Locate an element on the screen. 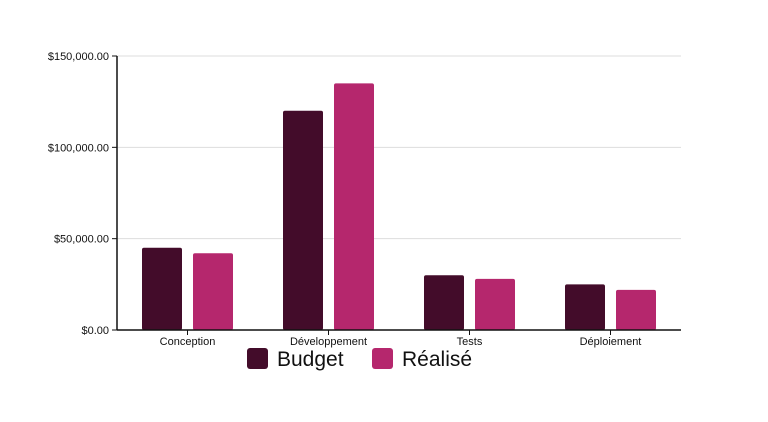 This screenshot has width=768, height=422. y-tick-label: $150,000.00 is located at coordinates (78, 57).